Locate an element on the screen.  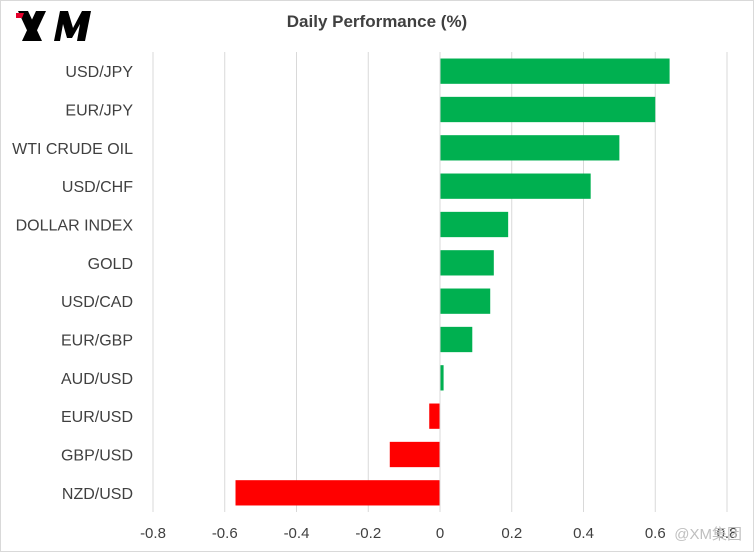
x-tick-label: 0 is located at coordinates (440, 533).